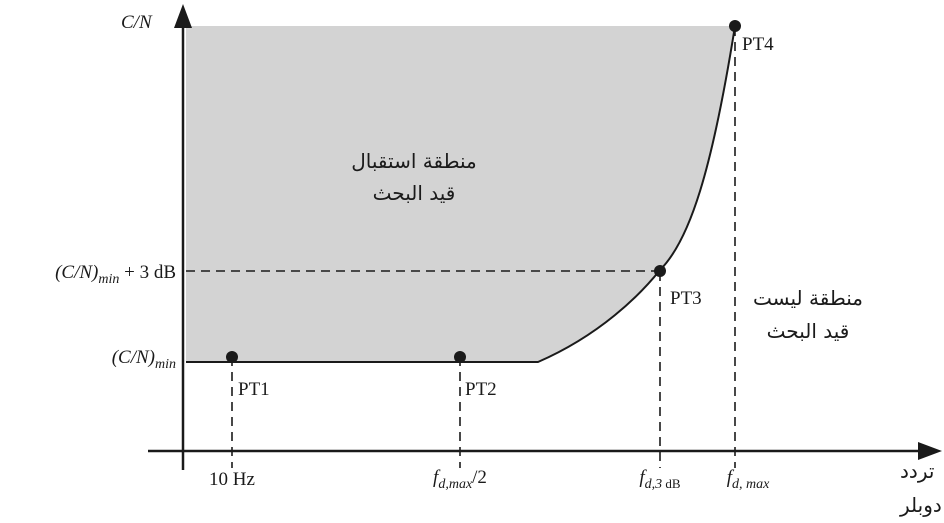  I want to click on tick-3db-sub: d,3, so click(654, 484).